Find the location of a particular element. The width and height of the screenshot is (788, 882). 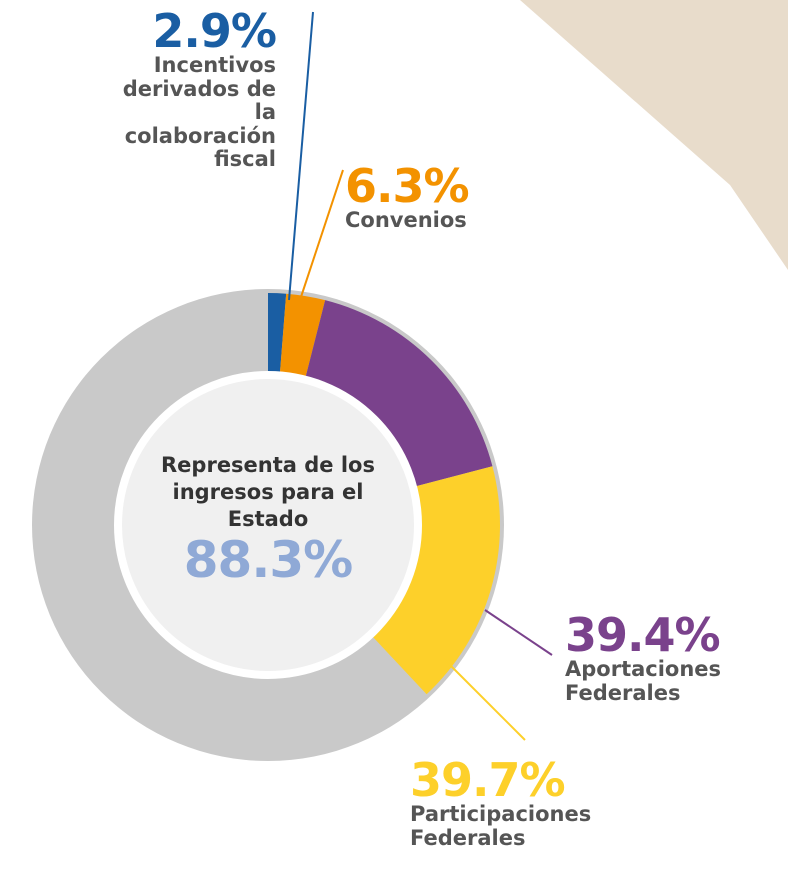

category-label: Convenios is located at coordinates (406, 220).